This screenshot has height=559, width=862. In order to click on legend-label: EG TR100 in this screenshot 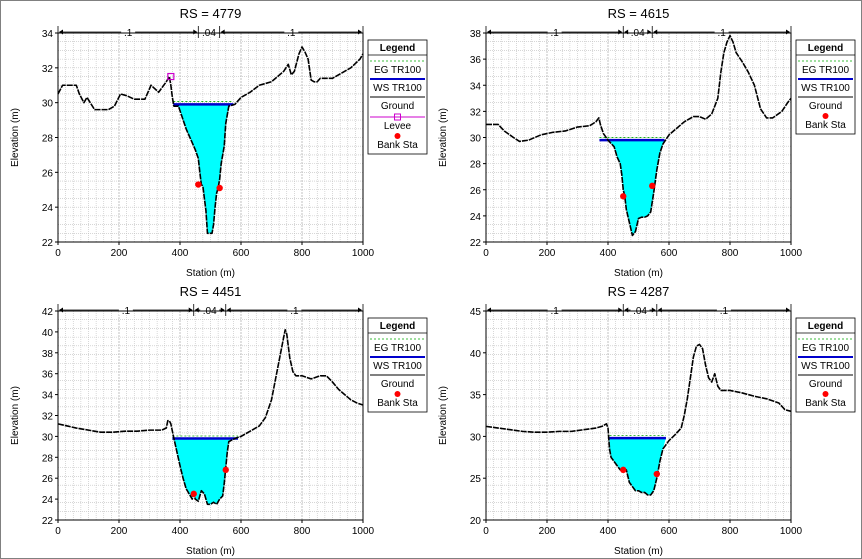, I will do `click(825, 70)`.